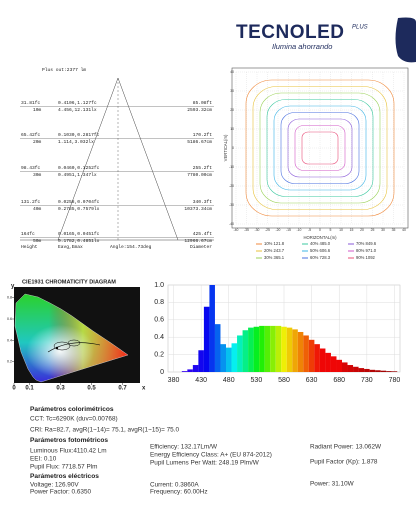 The image size is (416, 505). Describe the element at coordinates (28, 234) in the screenshot. I see `illuminance: 164fc` at that location.